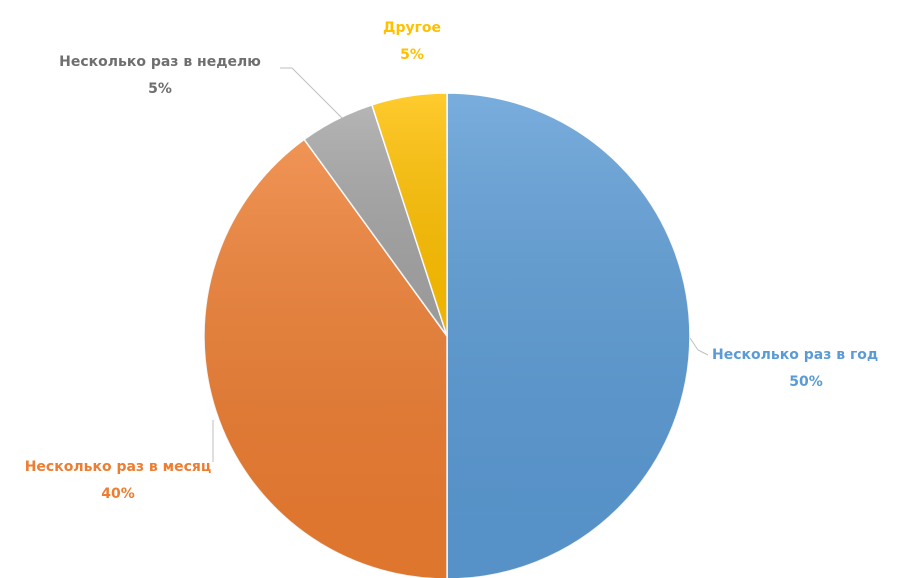 Image resolution: width=904 pixels, height=578 pixels. Describe the element at coordinates (806, 382) in the screenshot. I see `slice-value-label: 50%` at that location.